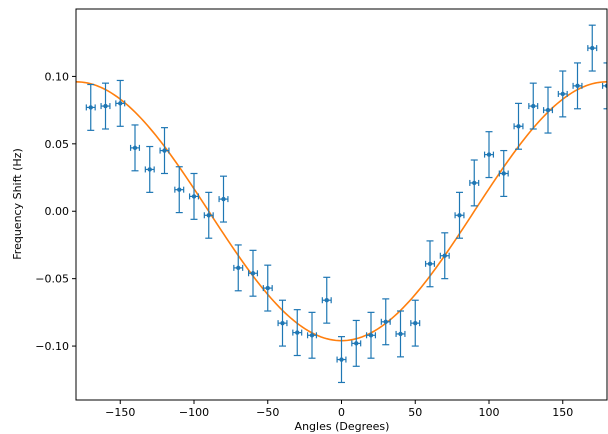 The image size is (608, 434). Describe the element at coordinates (120, 412) in the screenshot. I see `x-tick-label: −150` at that location.